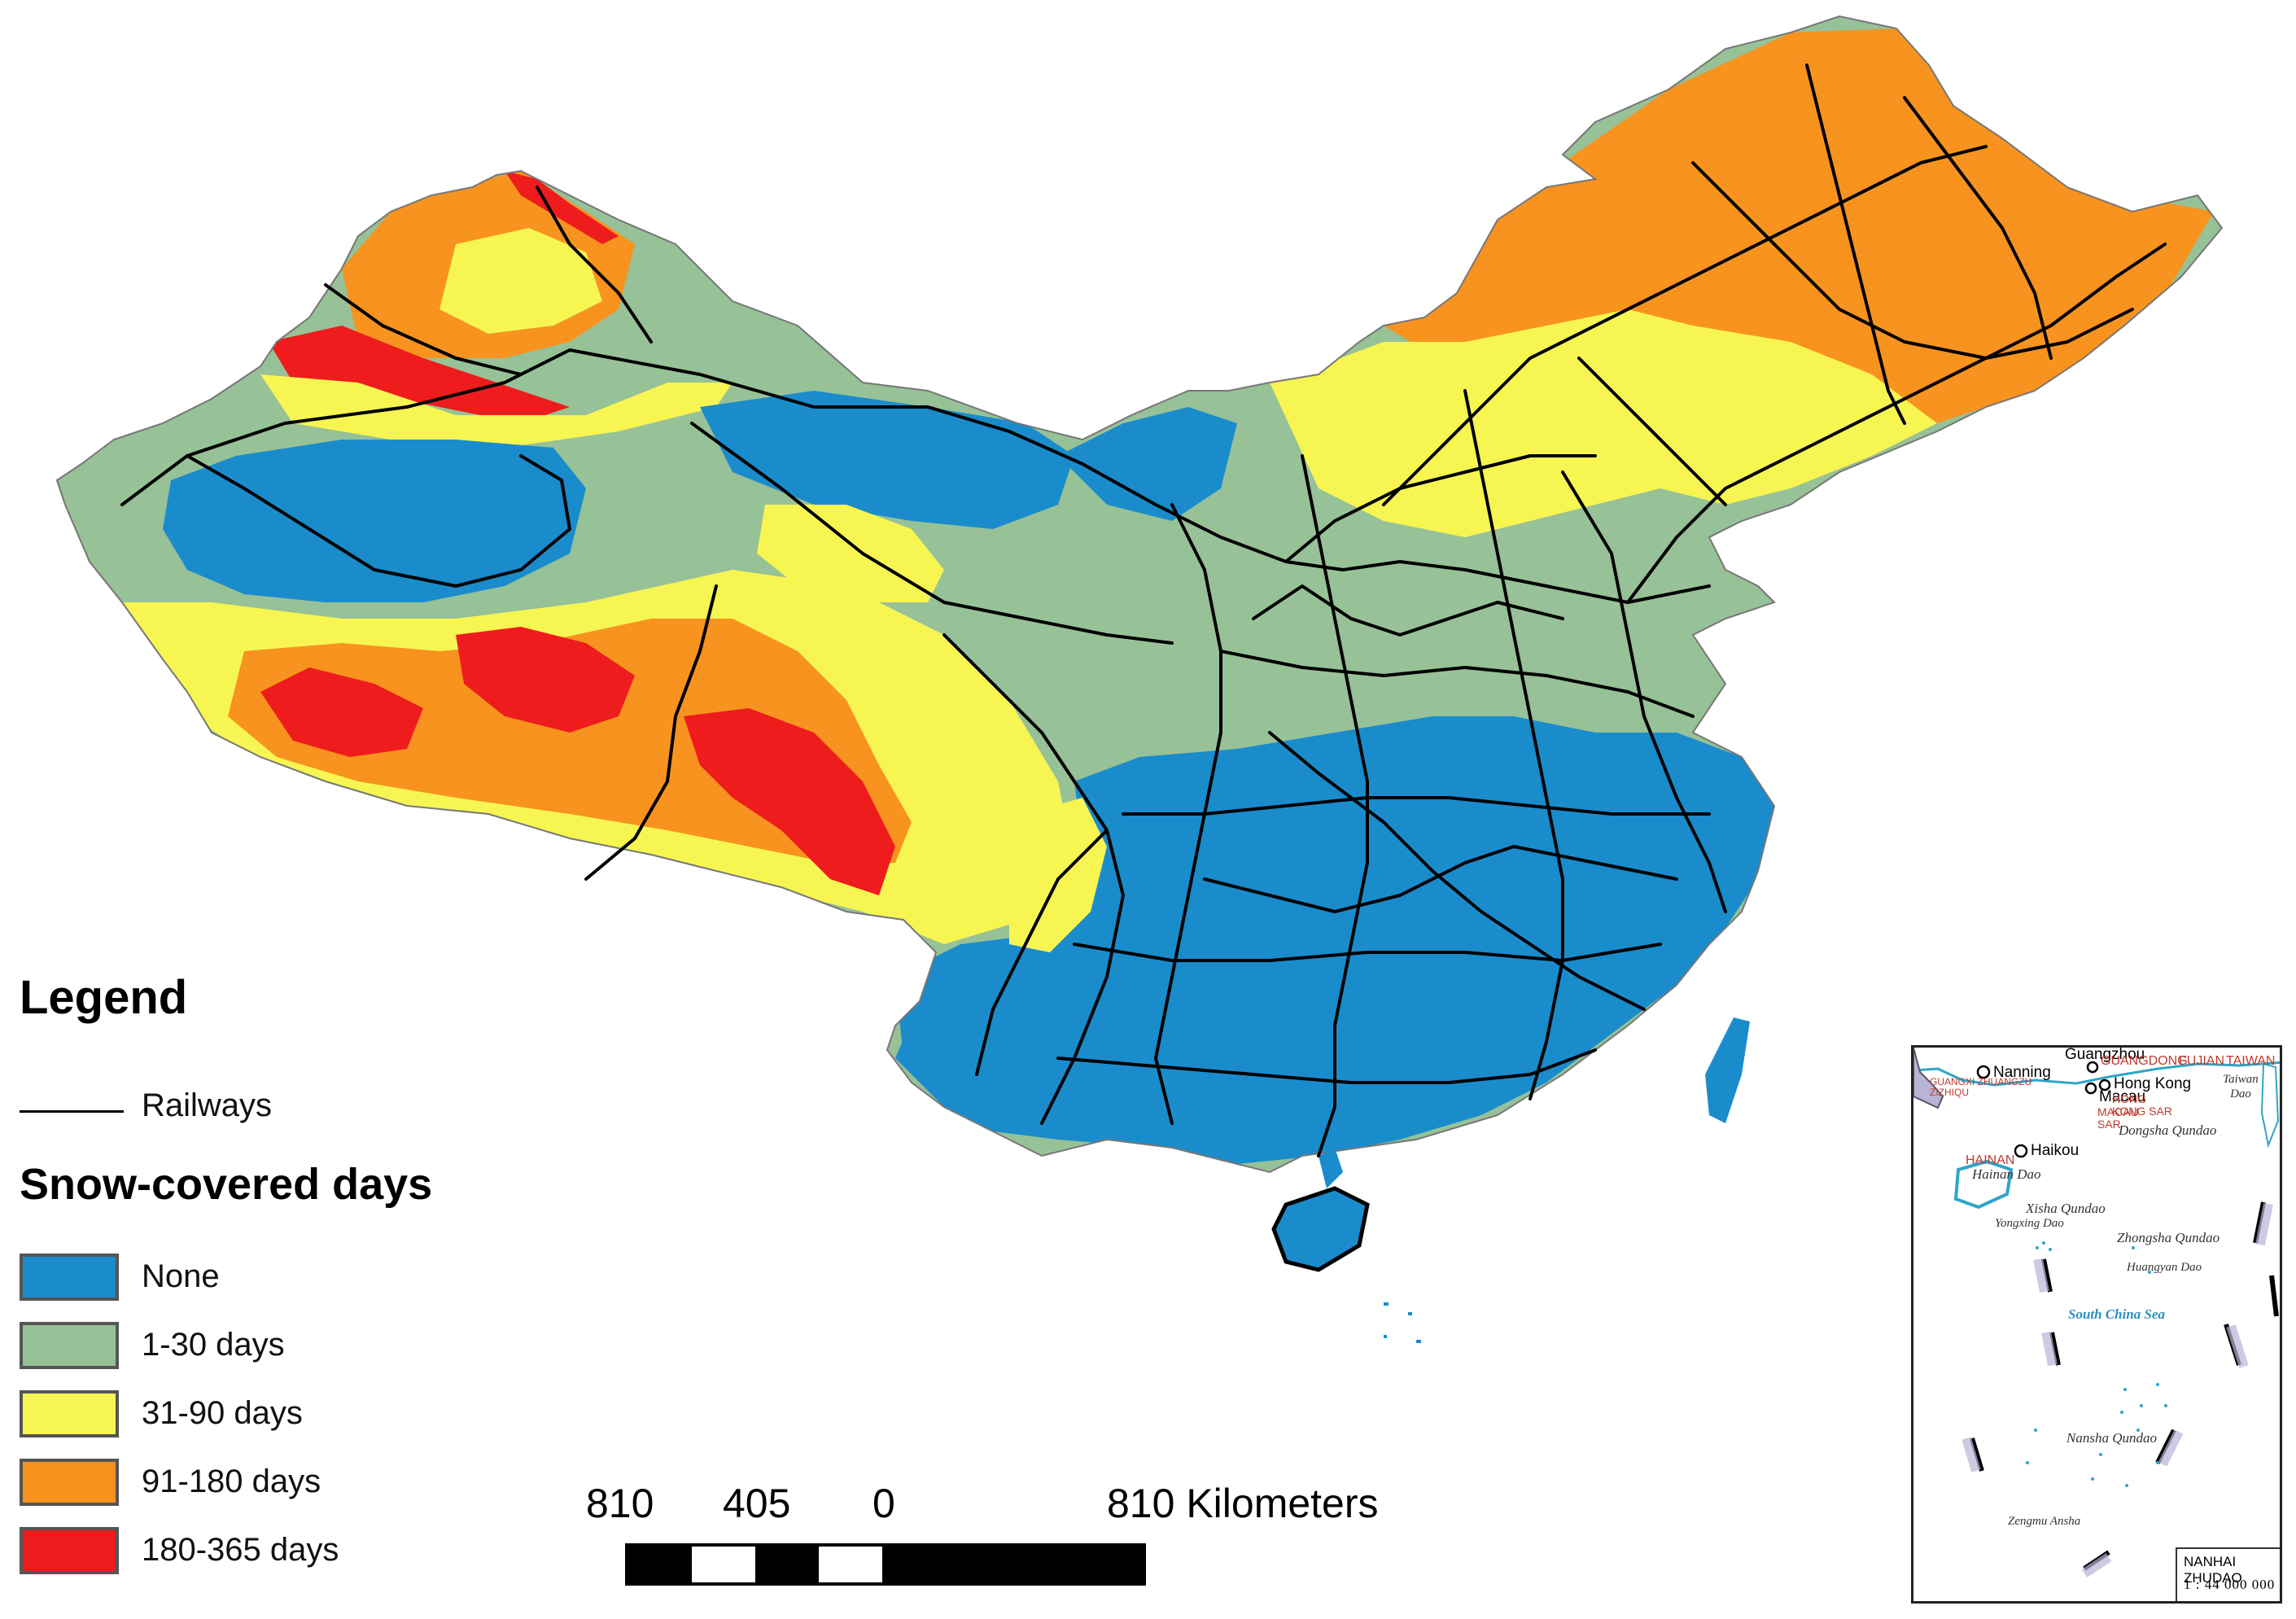  What do you see at coordinates (2117, 1314) in the screenshot?
I see `inset-label-south-china-sea: South China Sea` at bounding box center [2117, 1314].